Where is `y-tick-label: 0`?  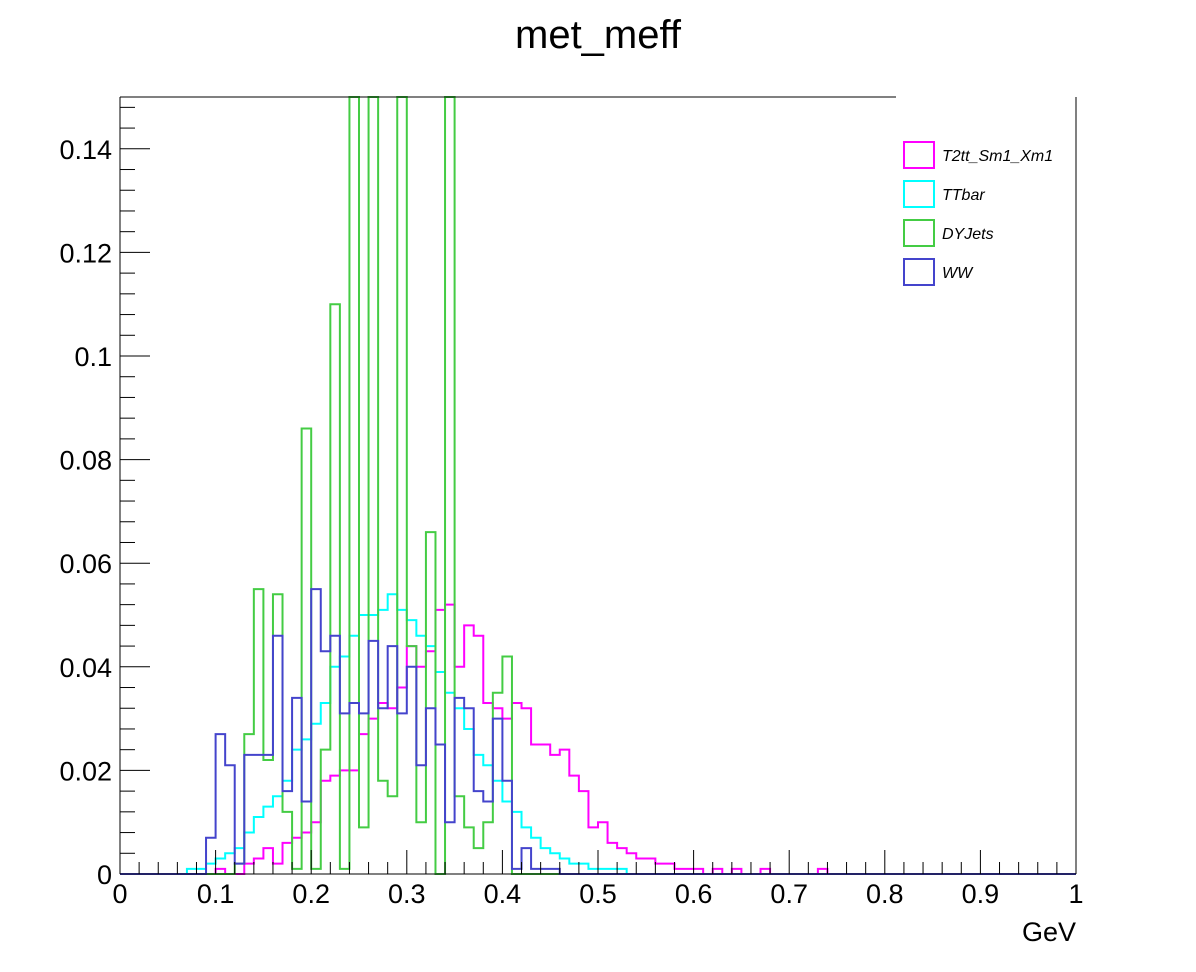
y-tick-label: 0 is located at coordinates (104, 875).